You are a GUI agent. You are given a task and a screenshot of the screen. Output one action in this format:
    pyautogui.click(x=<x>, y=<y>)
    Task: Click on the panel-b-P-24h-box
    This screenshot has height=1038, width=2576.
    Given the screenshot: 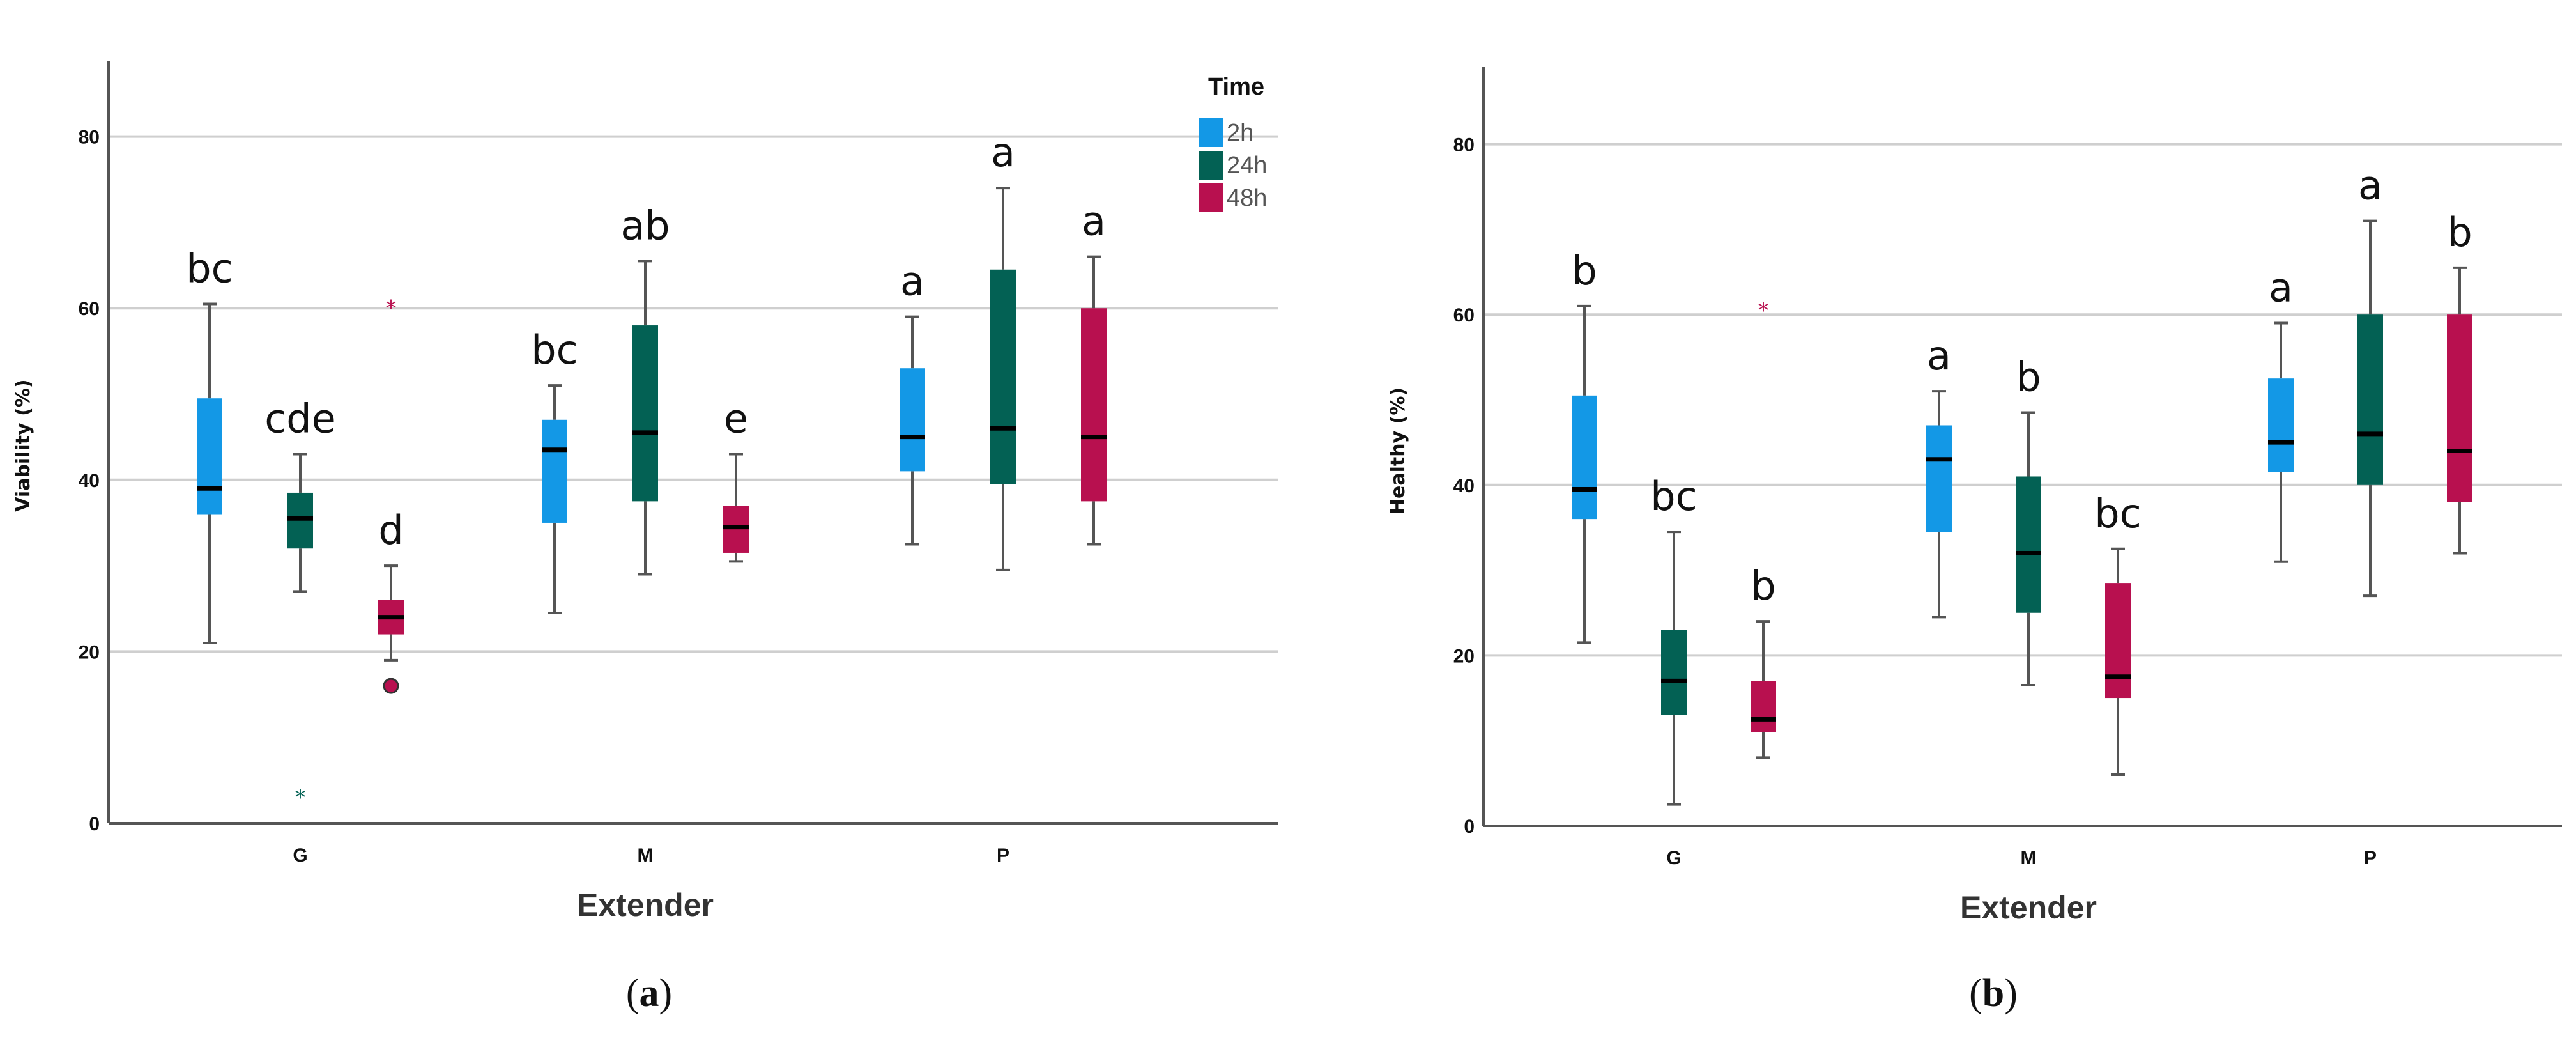 What is the action you would take?
    pyautogui.click(x=2370, y=399)
    